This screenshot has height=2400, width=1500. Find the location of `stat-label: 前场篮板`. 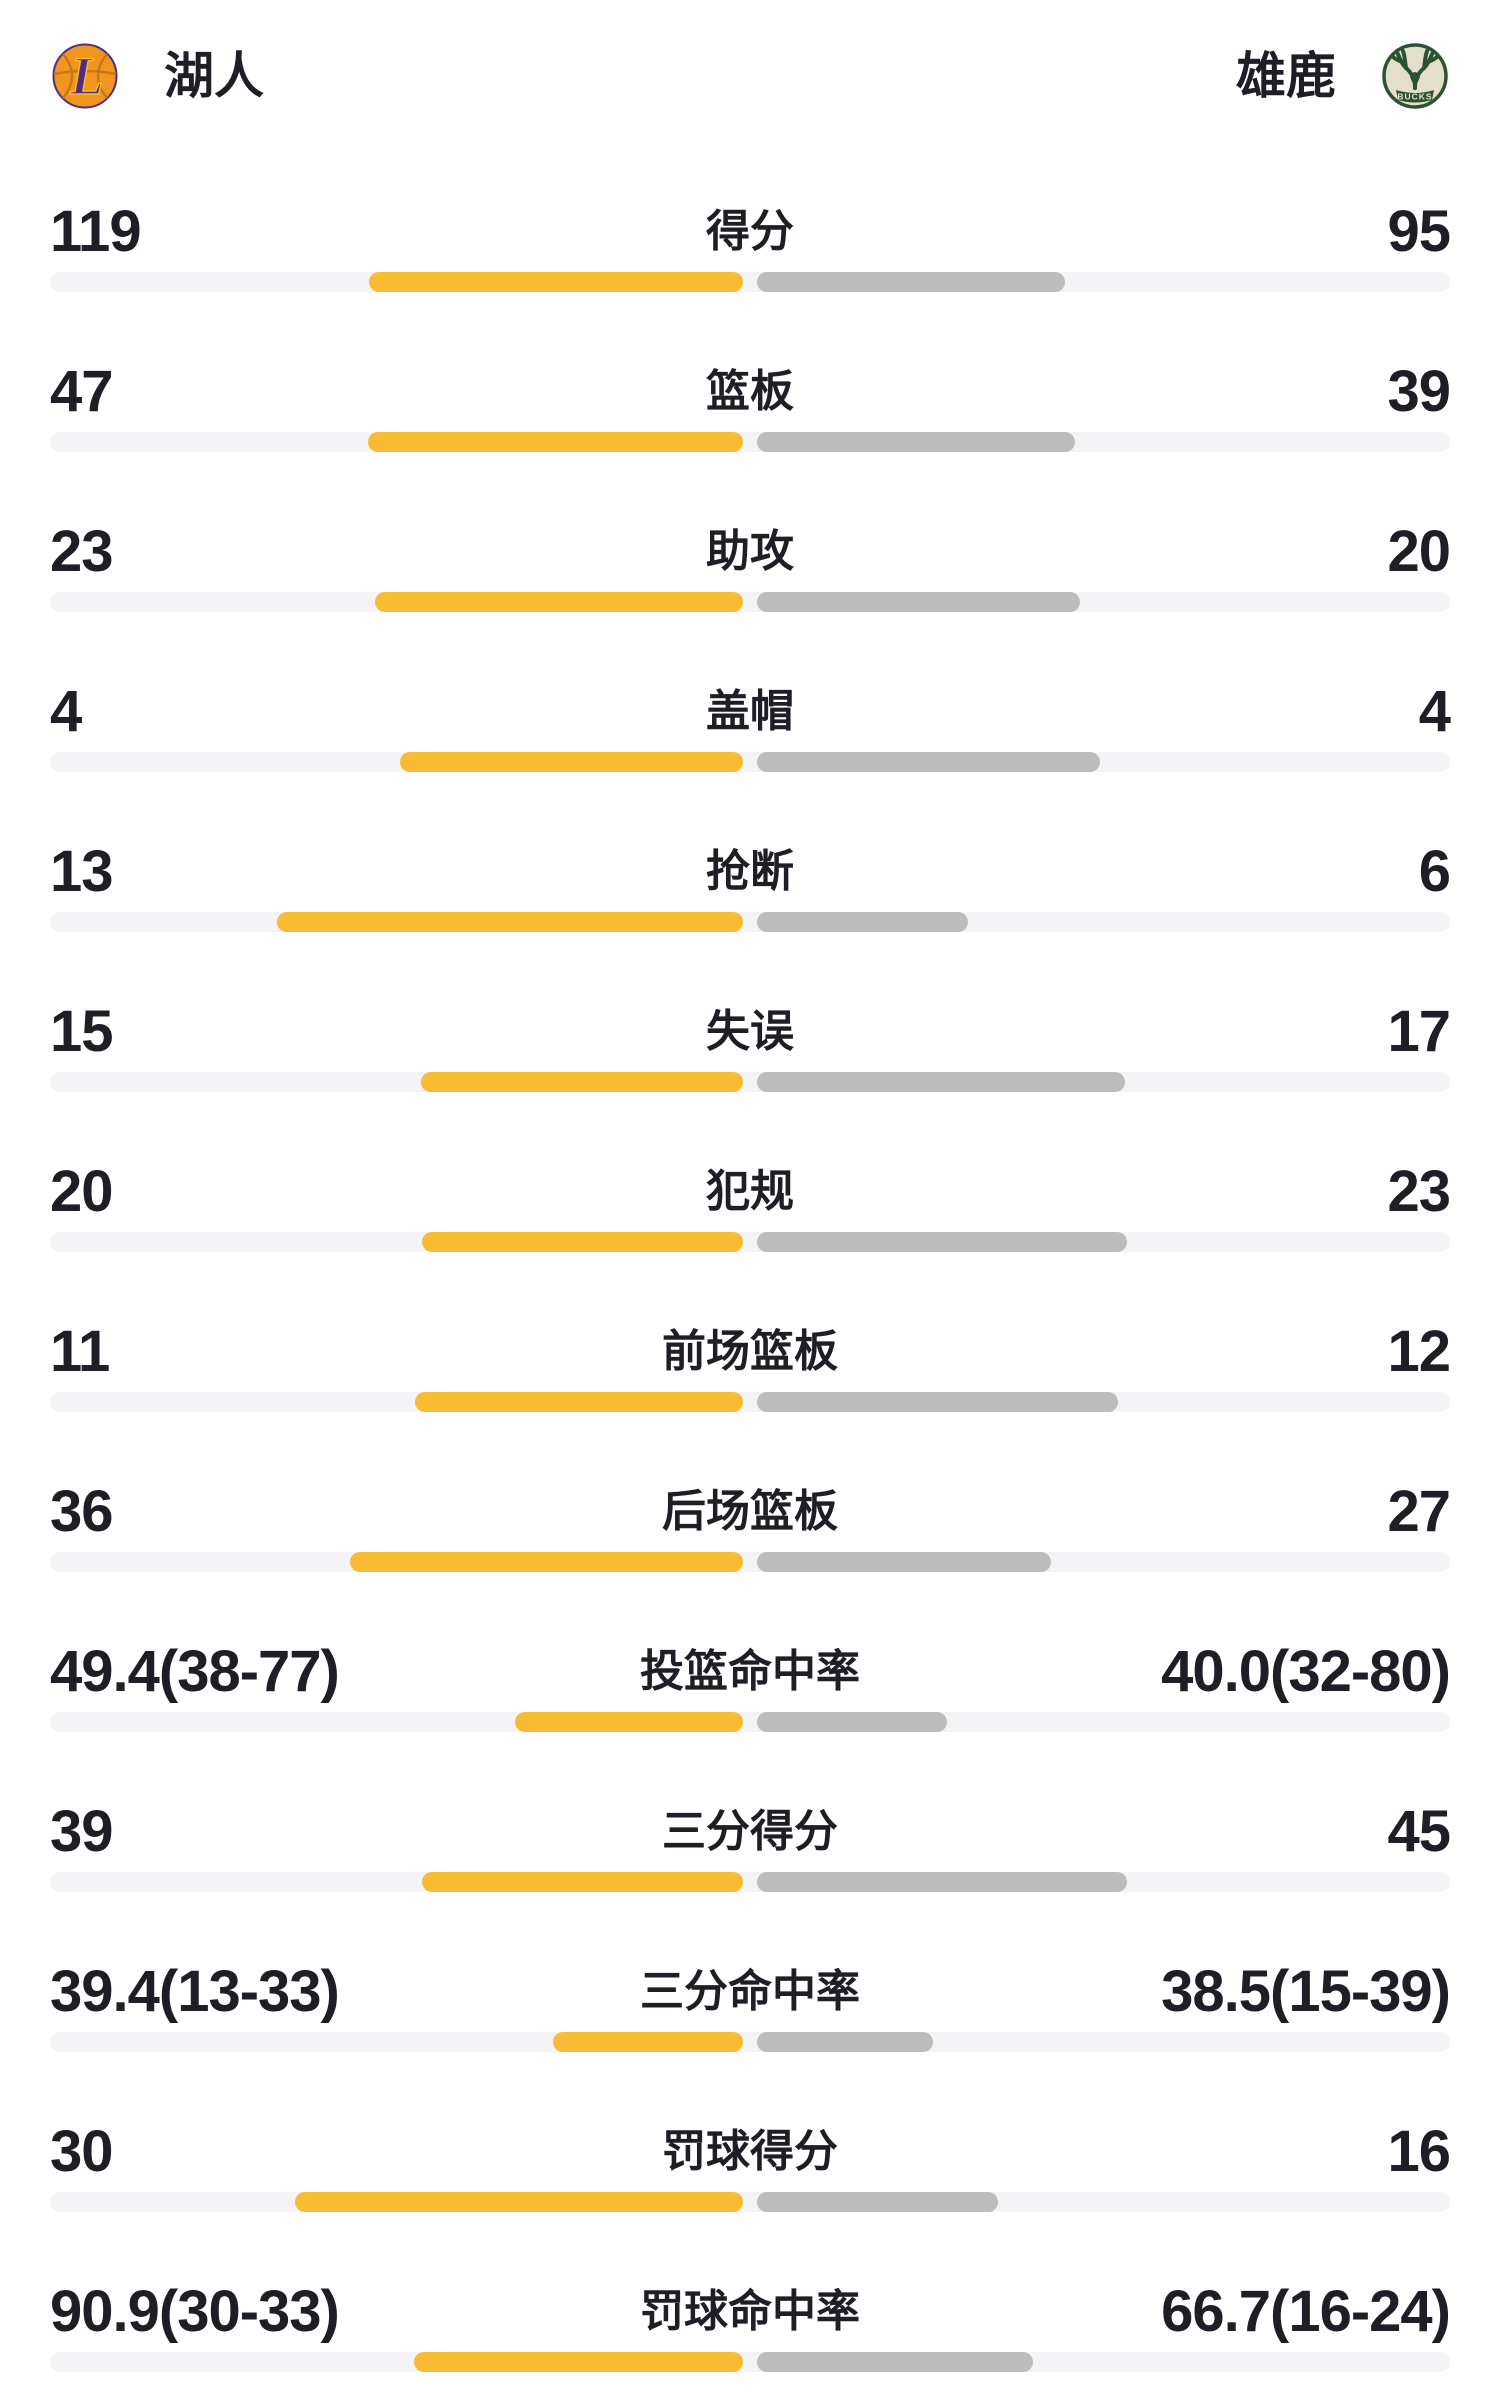

stat-label: 前场篮板 is located at coordinates (750, 1351).